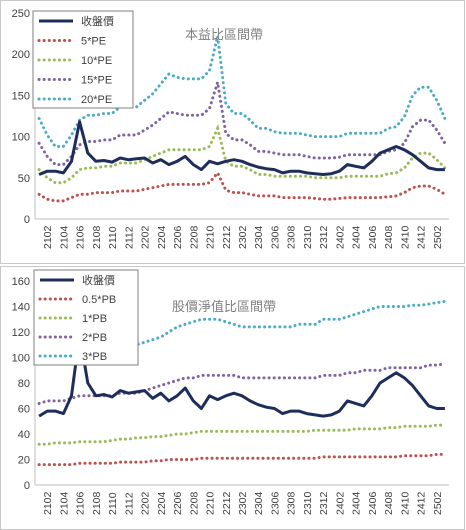 This screenshot has height=530, width=466. I want to click on legend: 收盤價 0.5*PB 1*PB 2*PB 3*PB, so click(86, 317).